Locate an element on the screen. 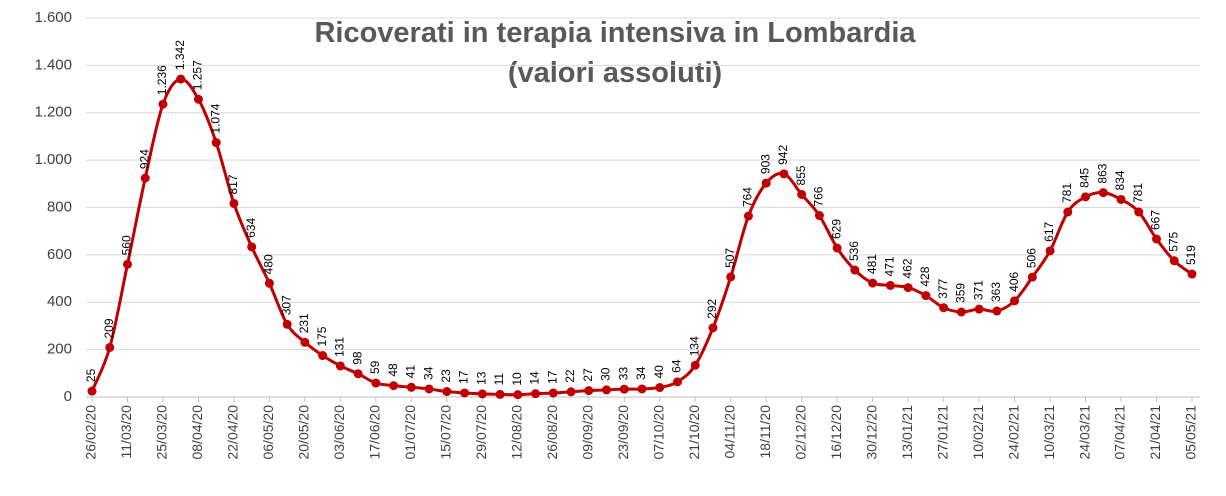  x-tick-label: 04/11/20 is located at coordinates (729, 432).